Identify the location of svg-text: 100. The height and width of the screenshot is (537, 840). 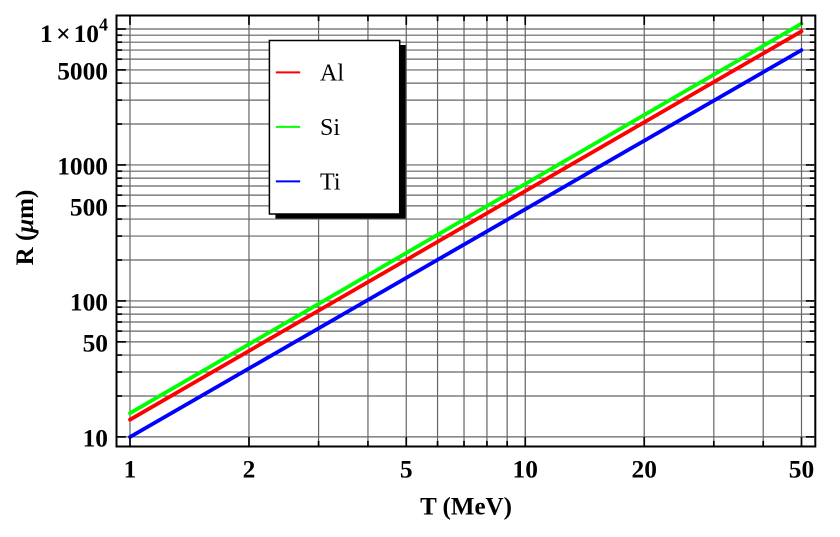
(89, 302).